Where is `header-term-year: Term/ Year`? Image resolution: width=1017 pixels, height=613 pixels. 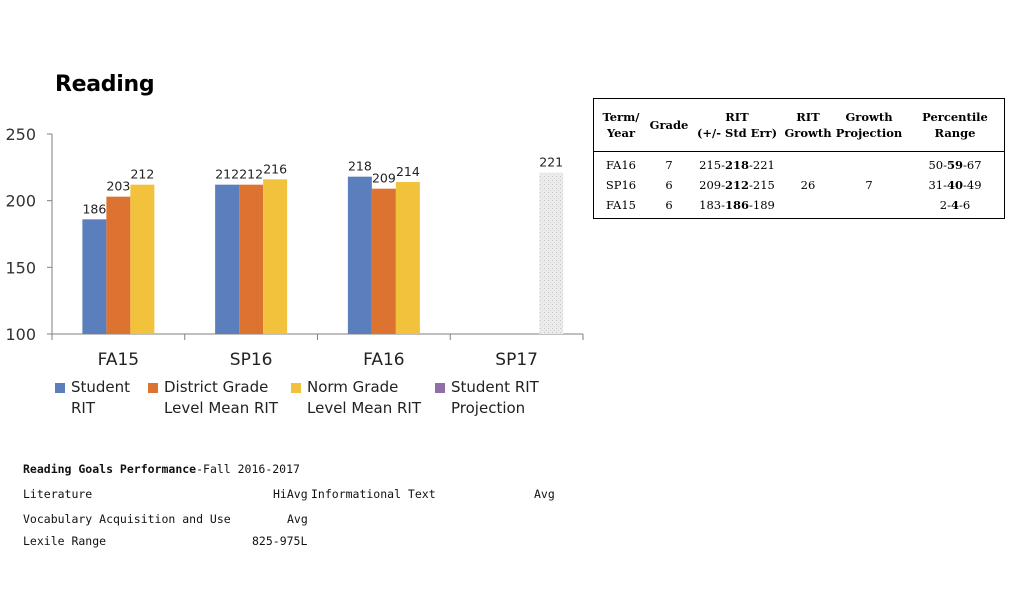
header-term-year: Term/ Year is located at coordinates (621, 125).